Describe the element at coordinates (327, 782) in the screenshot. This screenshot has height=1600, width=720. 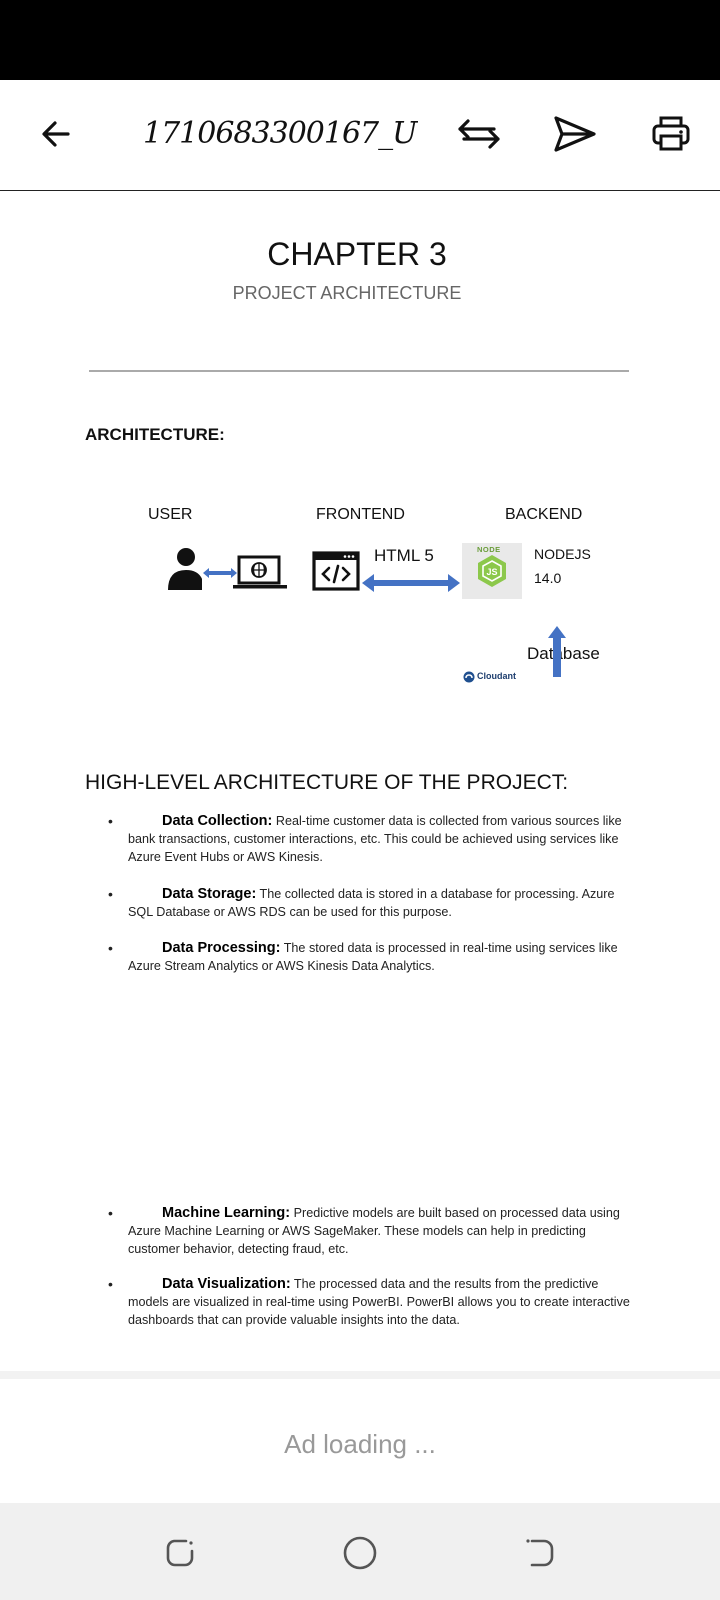
I see `high-level-heading: HIGH-LEVEL ARCHITECTURE OF THE PROJECT:` at that location.